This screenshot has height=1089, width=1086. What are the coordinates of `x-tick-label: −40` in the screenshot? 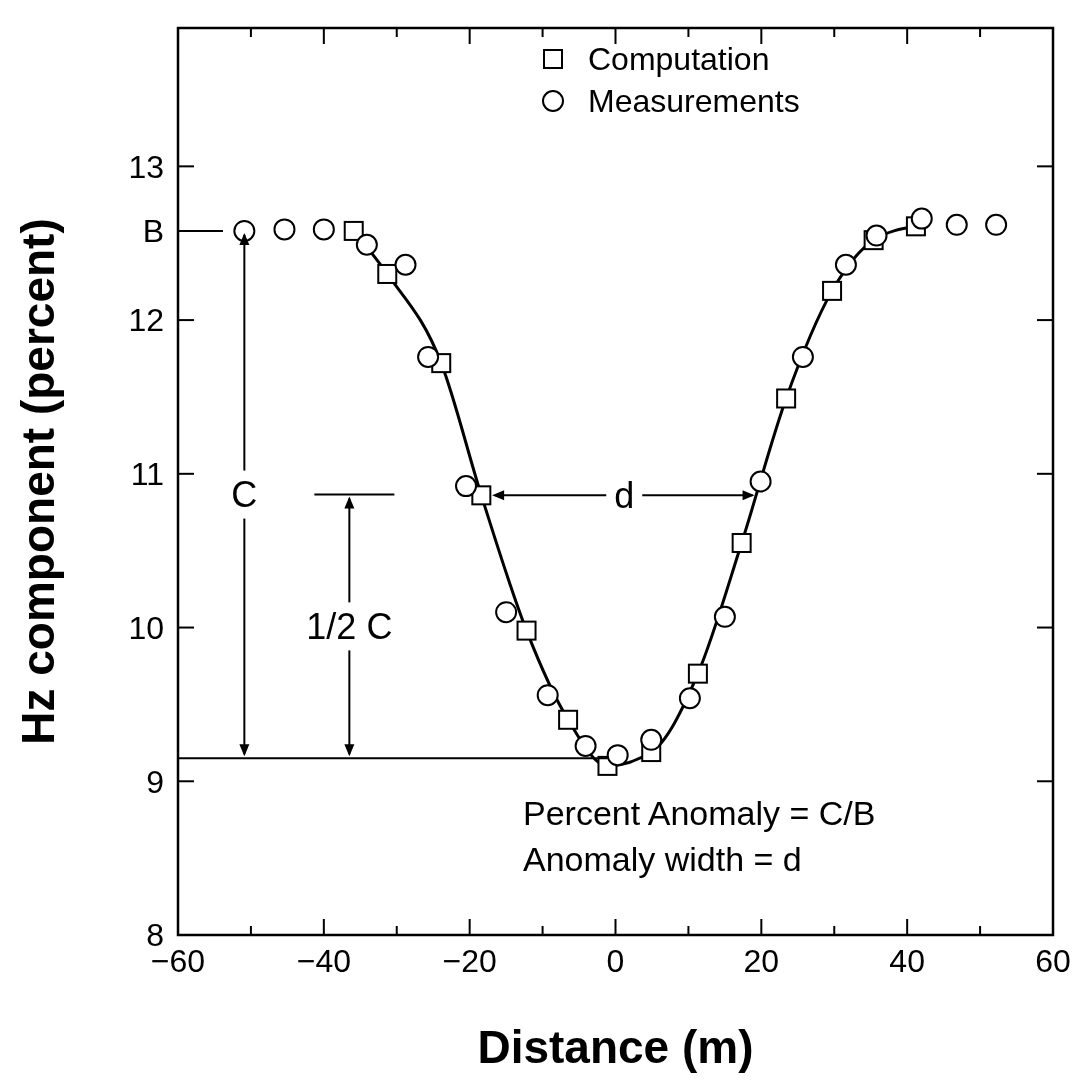 It's located at (323, 960).